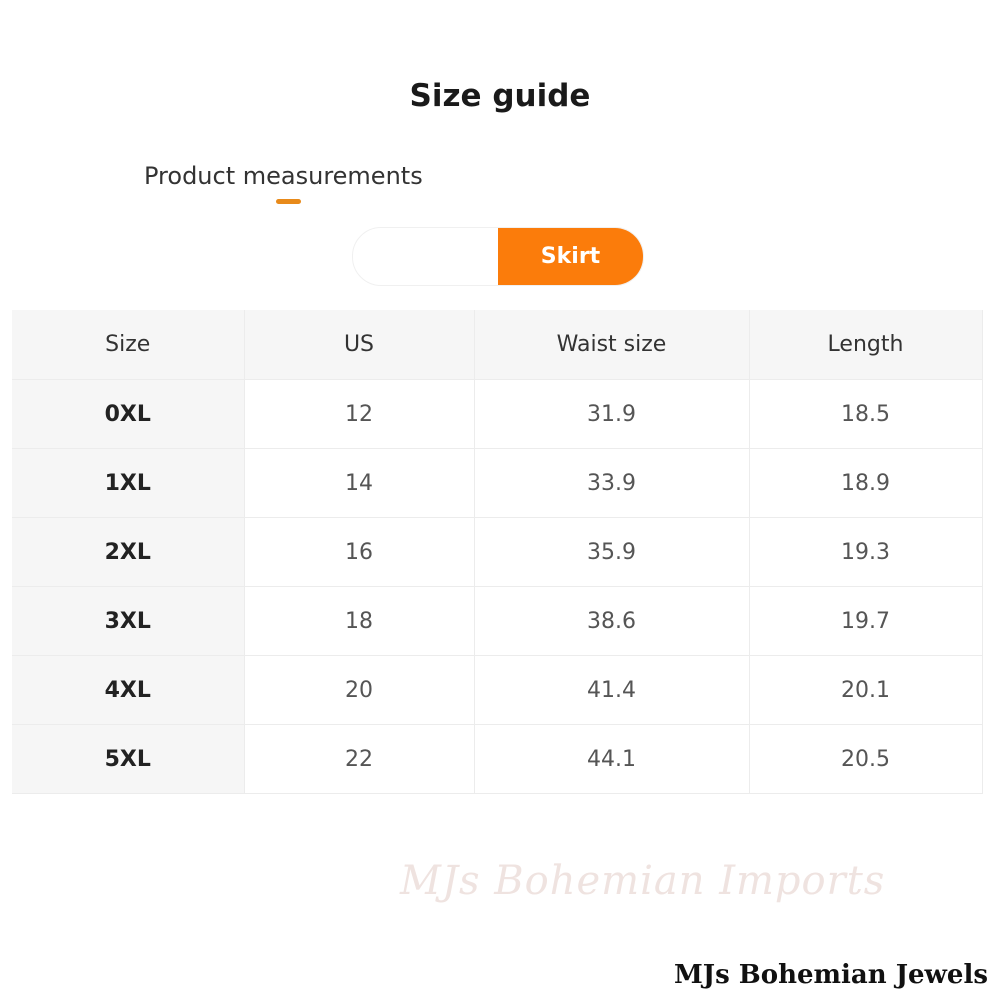  I want to click on table-row: 5XL 22 44.1 20.5, so click(497, 759).